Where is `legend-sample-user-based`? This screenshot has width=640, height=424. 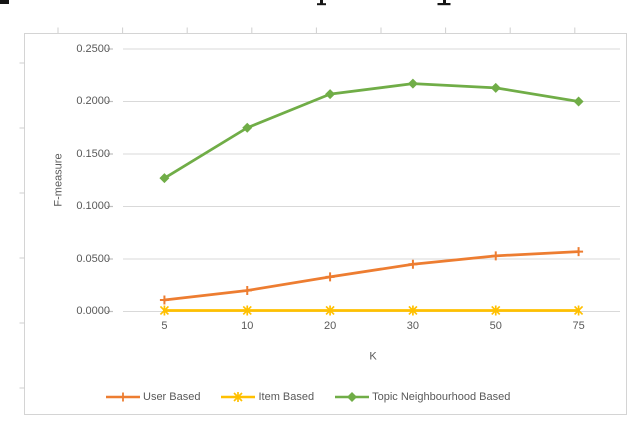
legend-sample-user-based is located at coordinates (123, 397).